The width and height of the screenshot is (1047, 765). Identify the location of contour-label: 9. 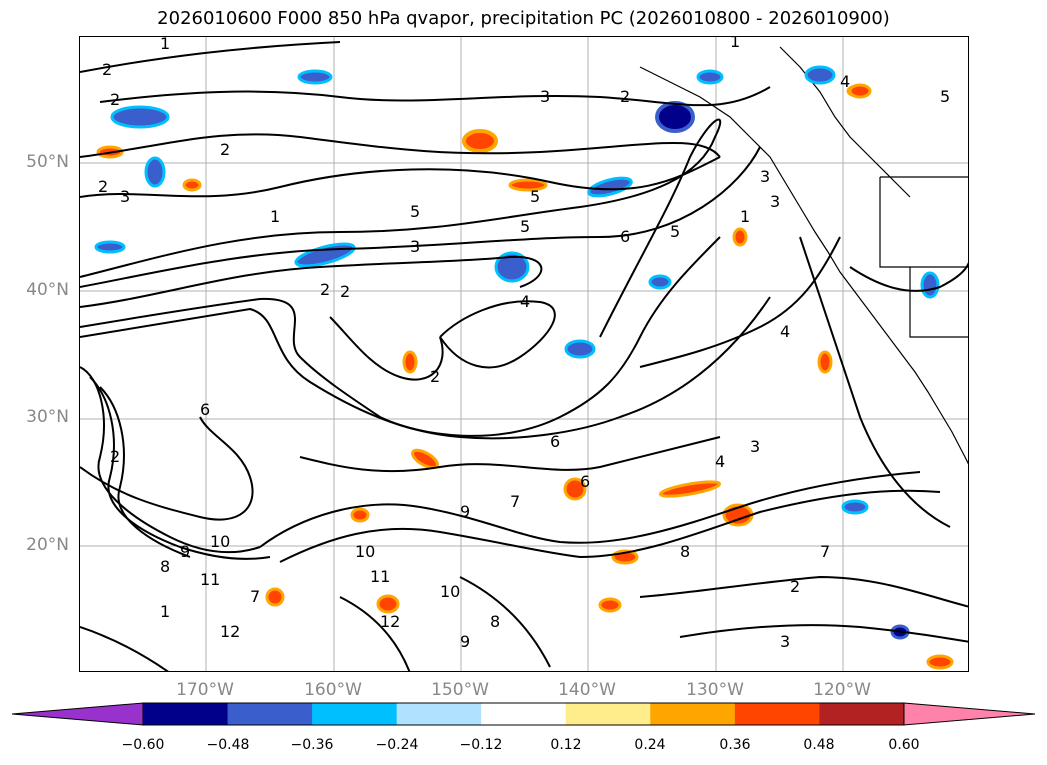
(465, 511).